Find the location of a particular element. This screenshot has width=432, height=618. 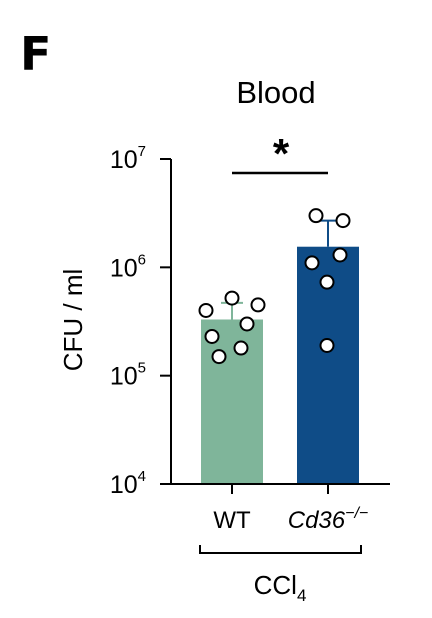

bars is located at coordinates (280, 364).